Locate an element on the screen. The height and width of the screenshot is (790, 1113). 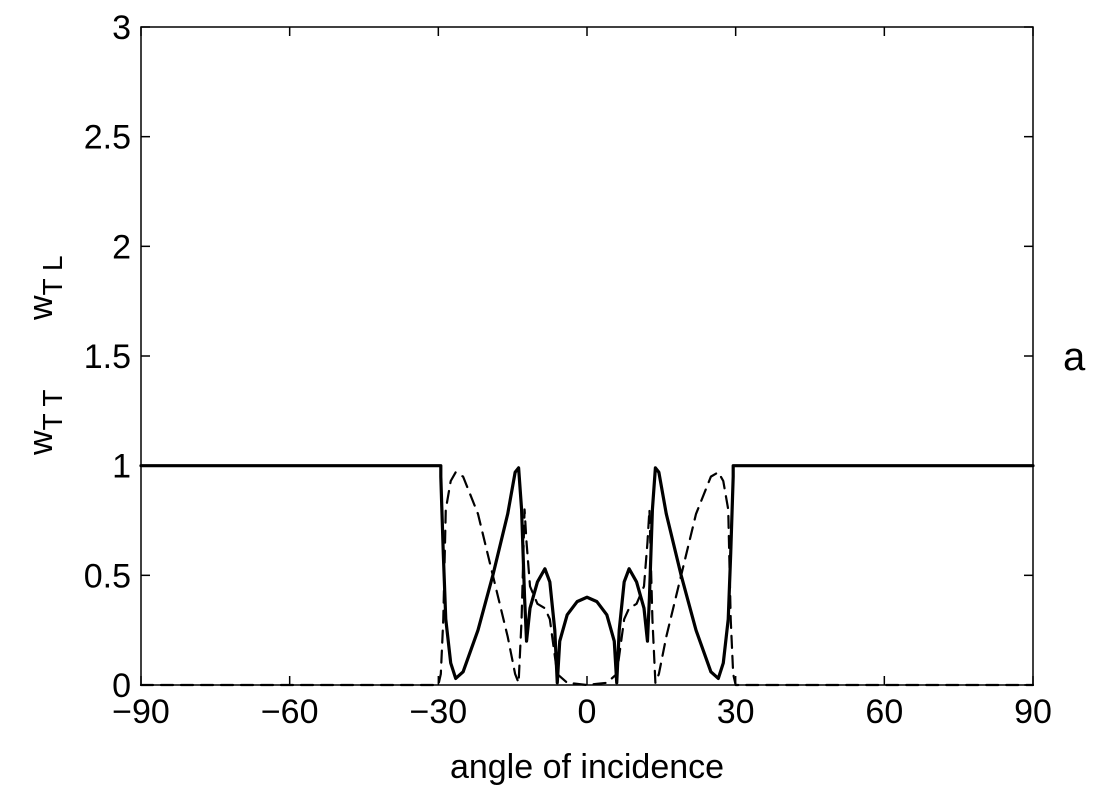
x-tick-label: 90 is located at coordinates (1033, 712).